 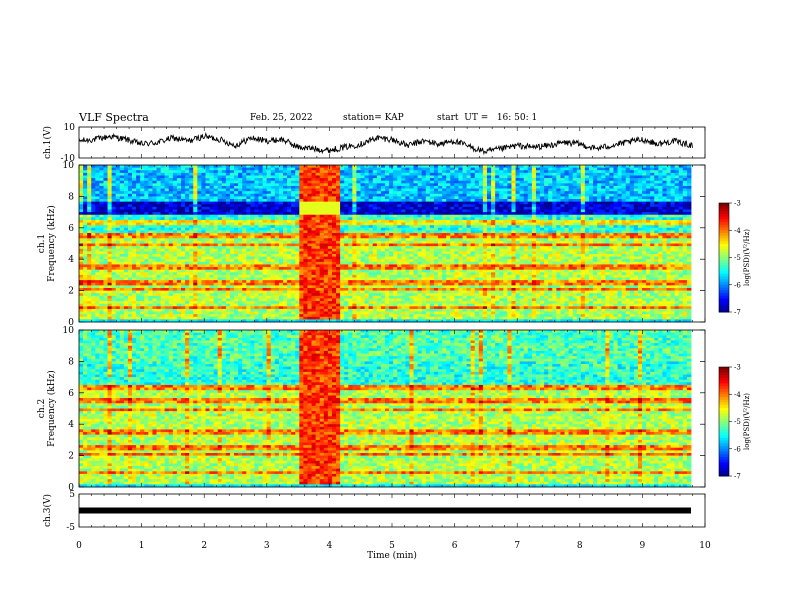 What do you see at coordinates (737, 285) in the screenshot?
I see `ch1-spec-colorbar-tick-label: -6` at bounding box center [737, 285].